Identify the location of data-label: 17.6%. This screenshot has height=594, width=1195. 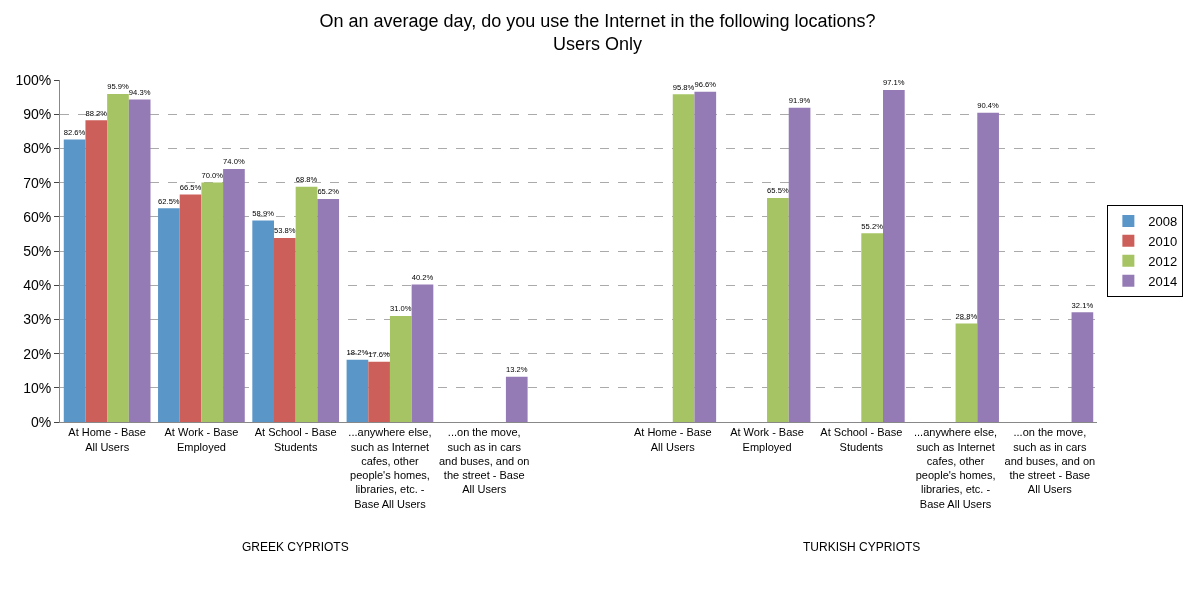
(379, 355).